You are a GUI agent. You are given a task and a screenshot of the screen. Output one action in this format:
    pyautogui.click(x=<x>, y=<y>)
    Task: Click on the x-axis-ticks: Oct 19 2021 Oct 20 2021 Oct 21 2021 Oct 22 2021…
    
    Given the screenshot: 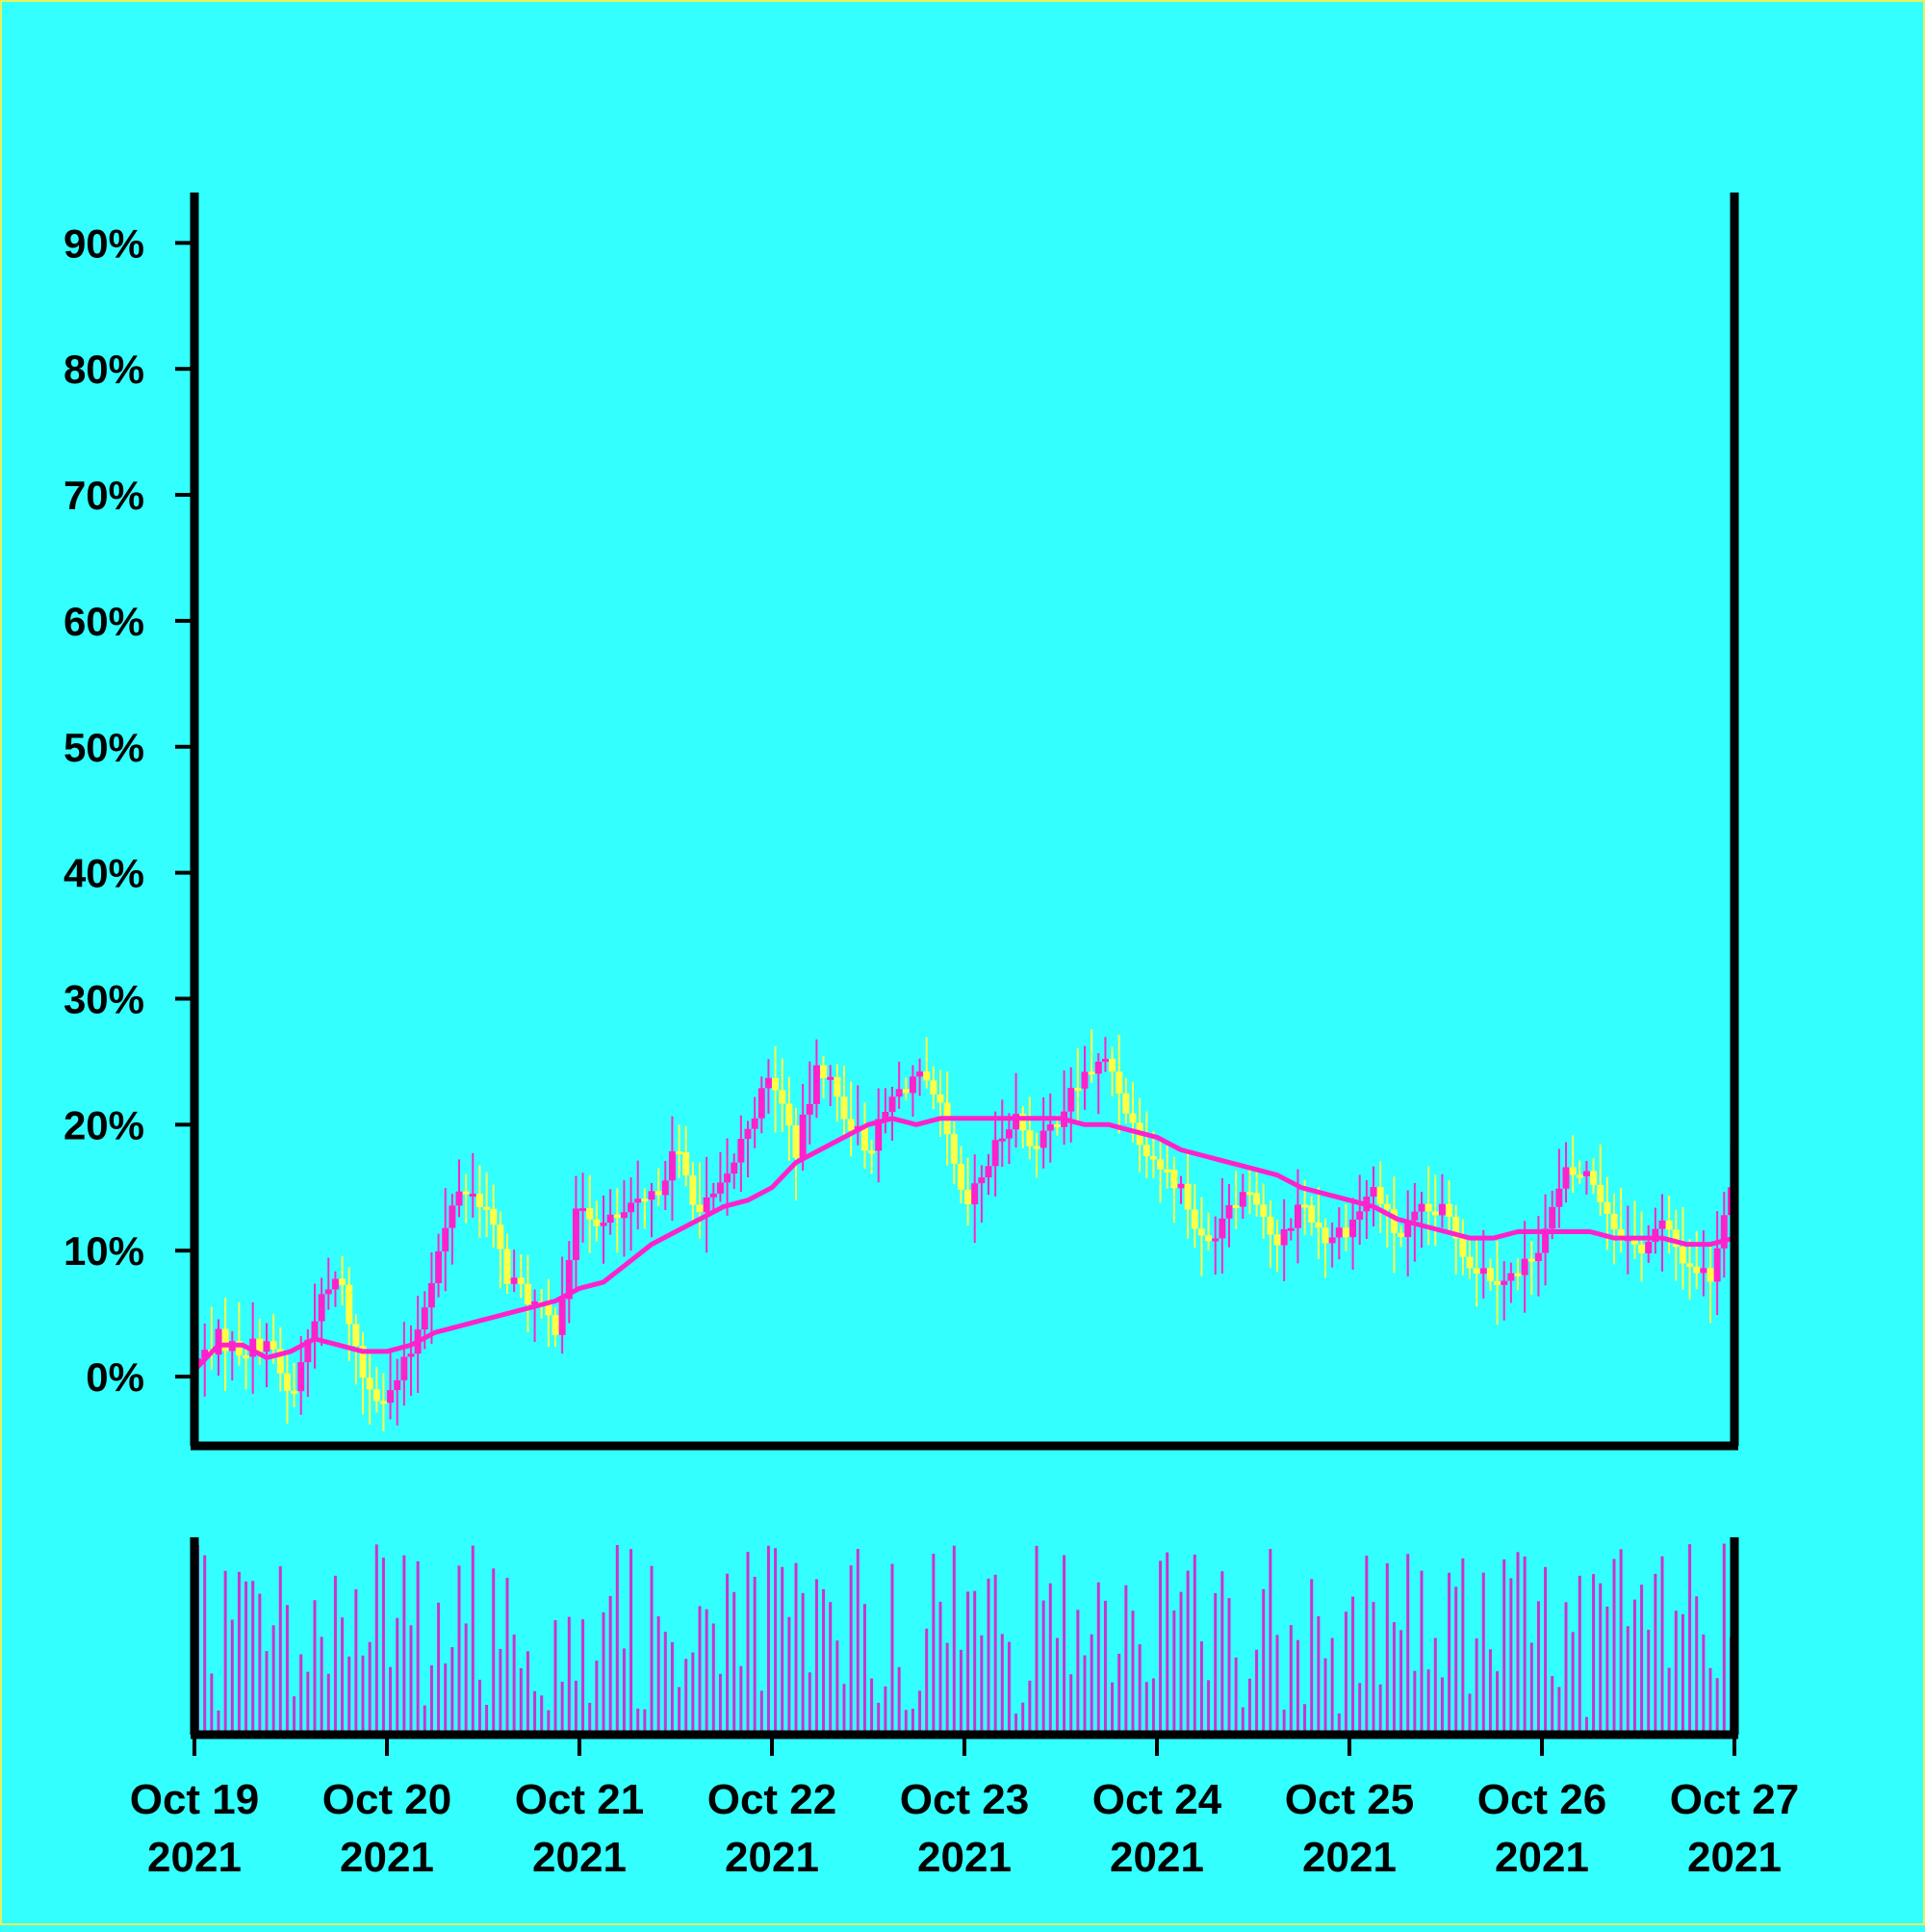 What is the action you would take?
    pyautogui.click(x=964, y=1810)
    